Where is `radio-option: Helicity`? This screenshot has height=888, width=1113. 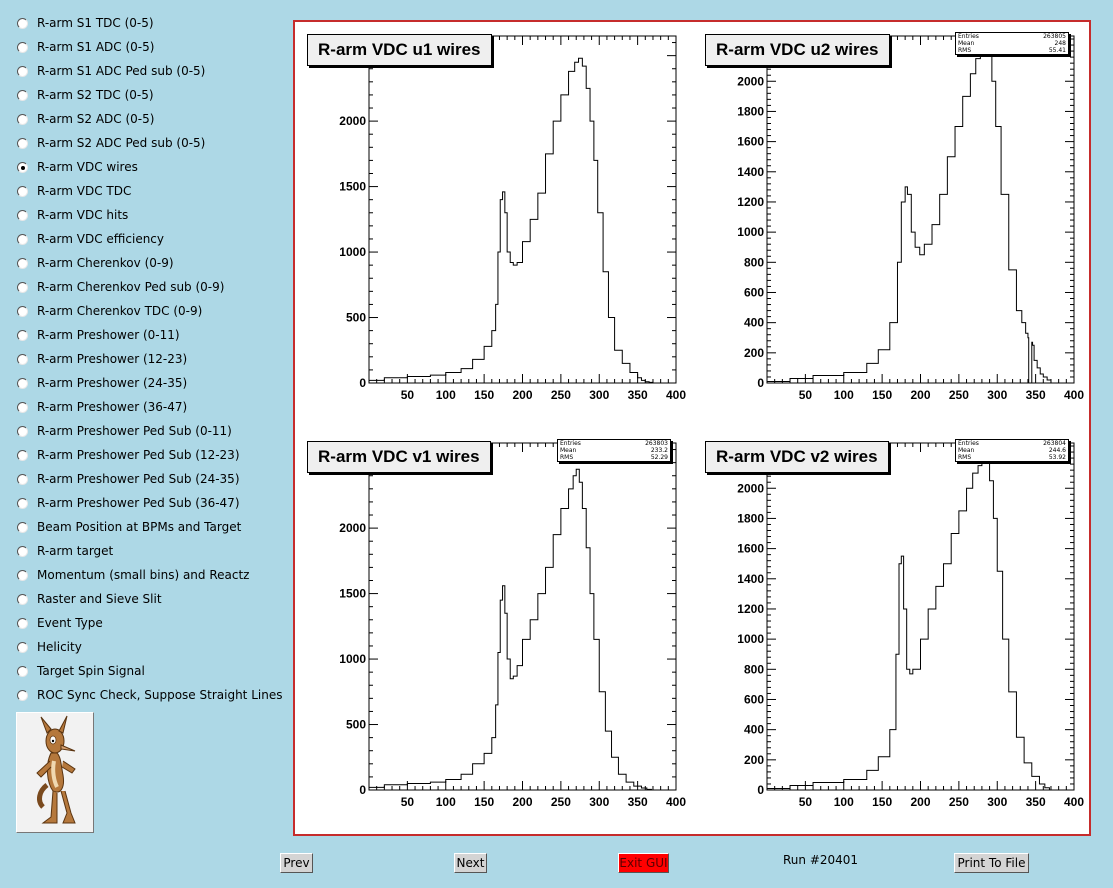 radio-option: Helicity is located at coordinates (145, 647).